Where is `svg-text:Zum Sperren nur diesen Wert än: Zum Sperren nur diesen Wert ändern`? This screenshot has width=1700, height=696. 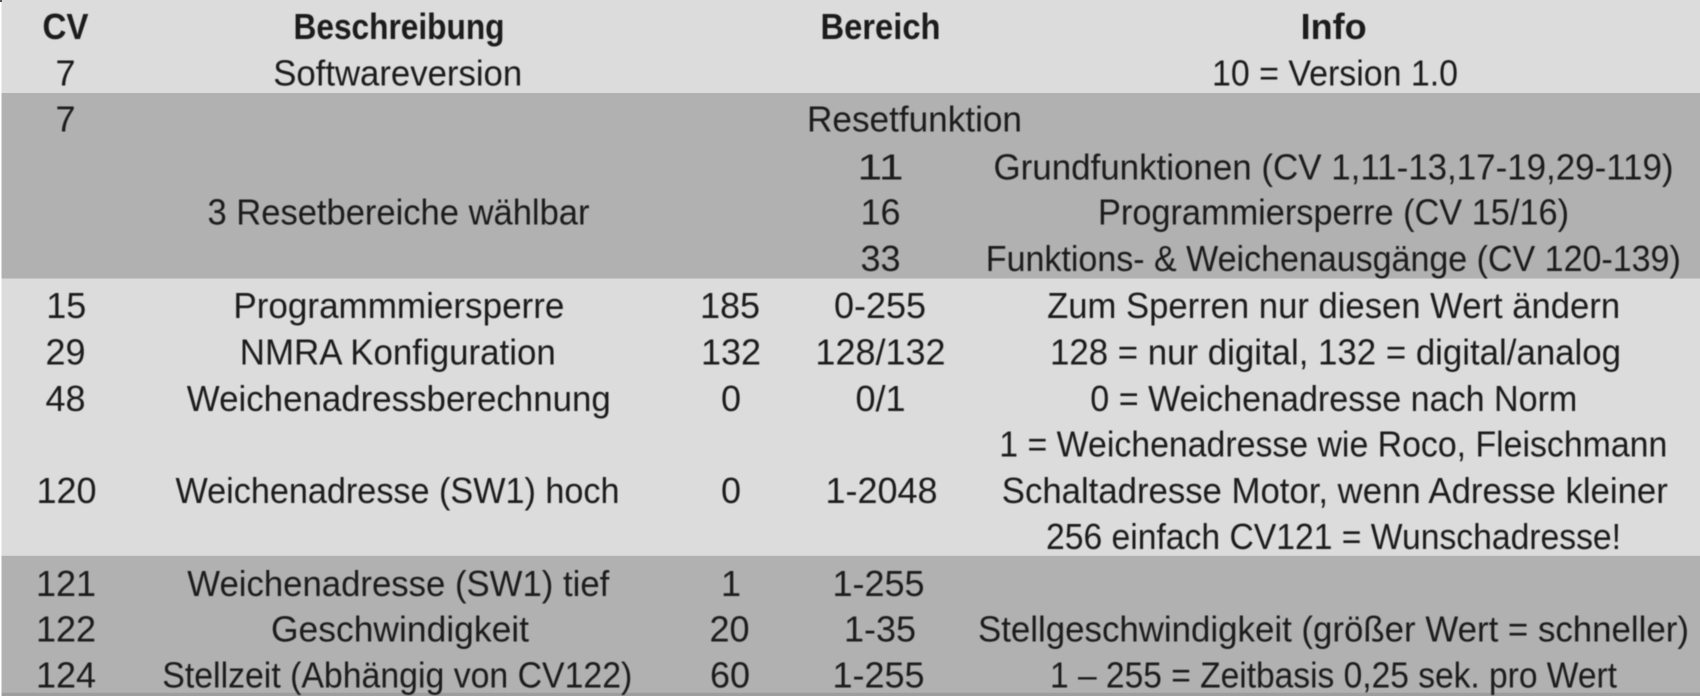
svg-text:Zum Sperren nur diesen Wert än: Zum Sperren nur diesen Wert ändern is located at coordinates (1333, 305).